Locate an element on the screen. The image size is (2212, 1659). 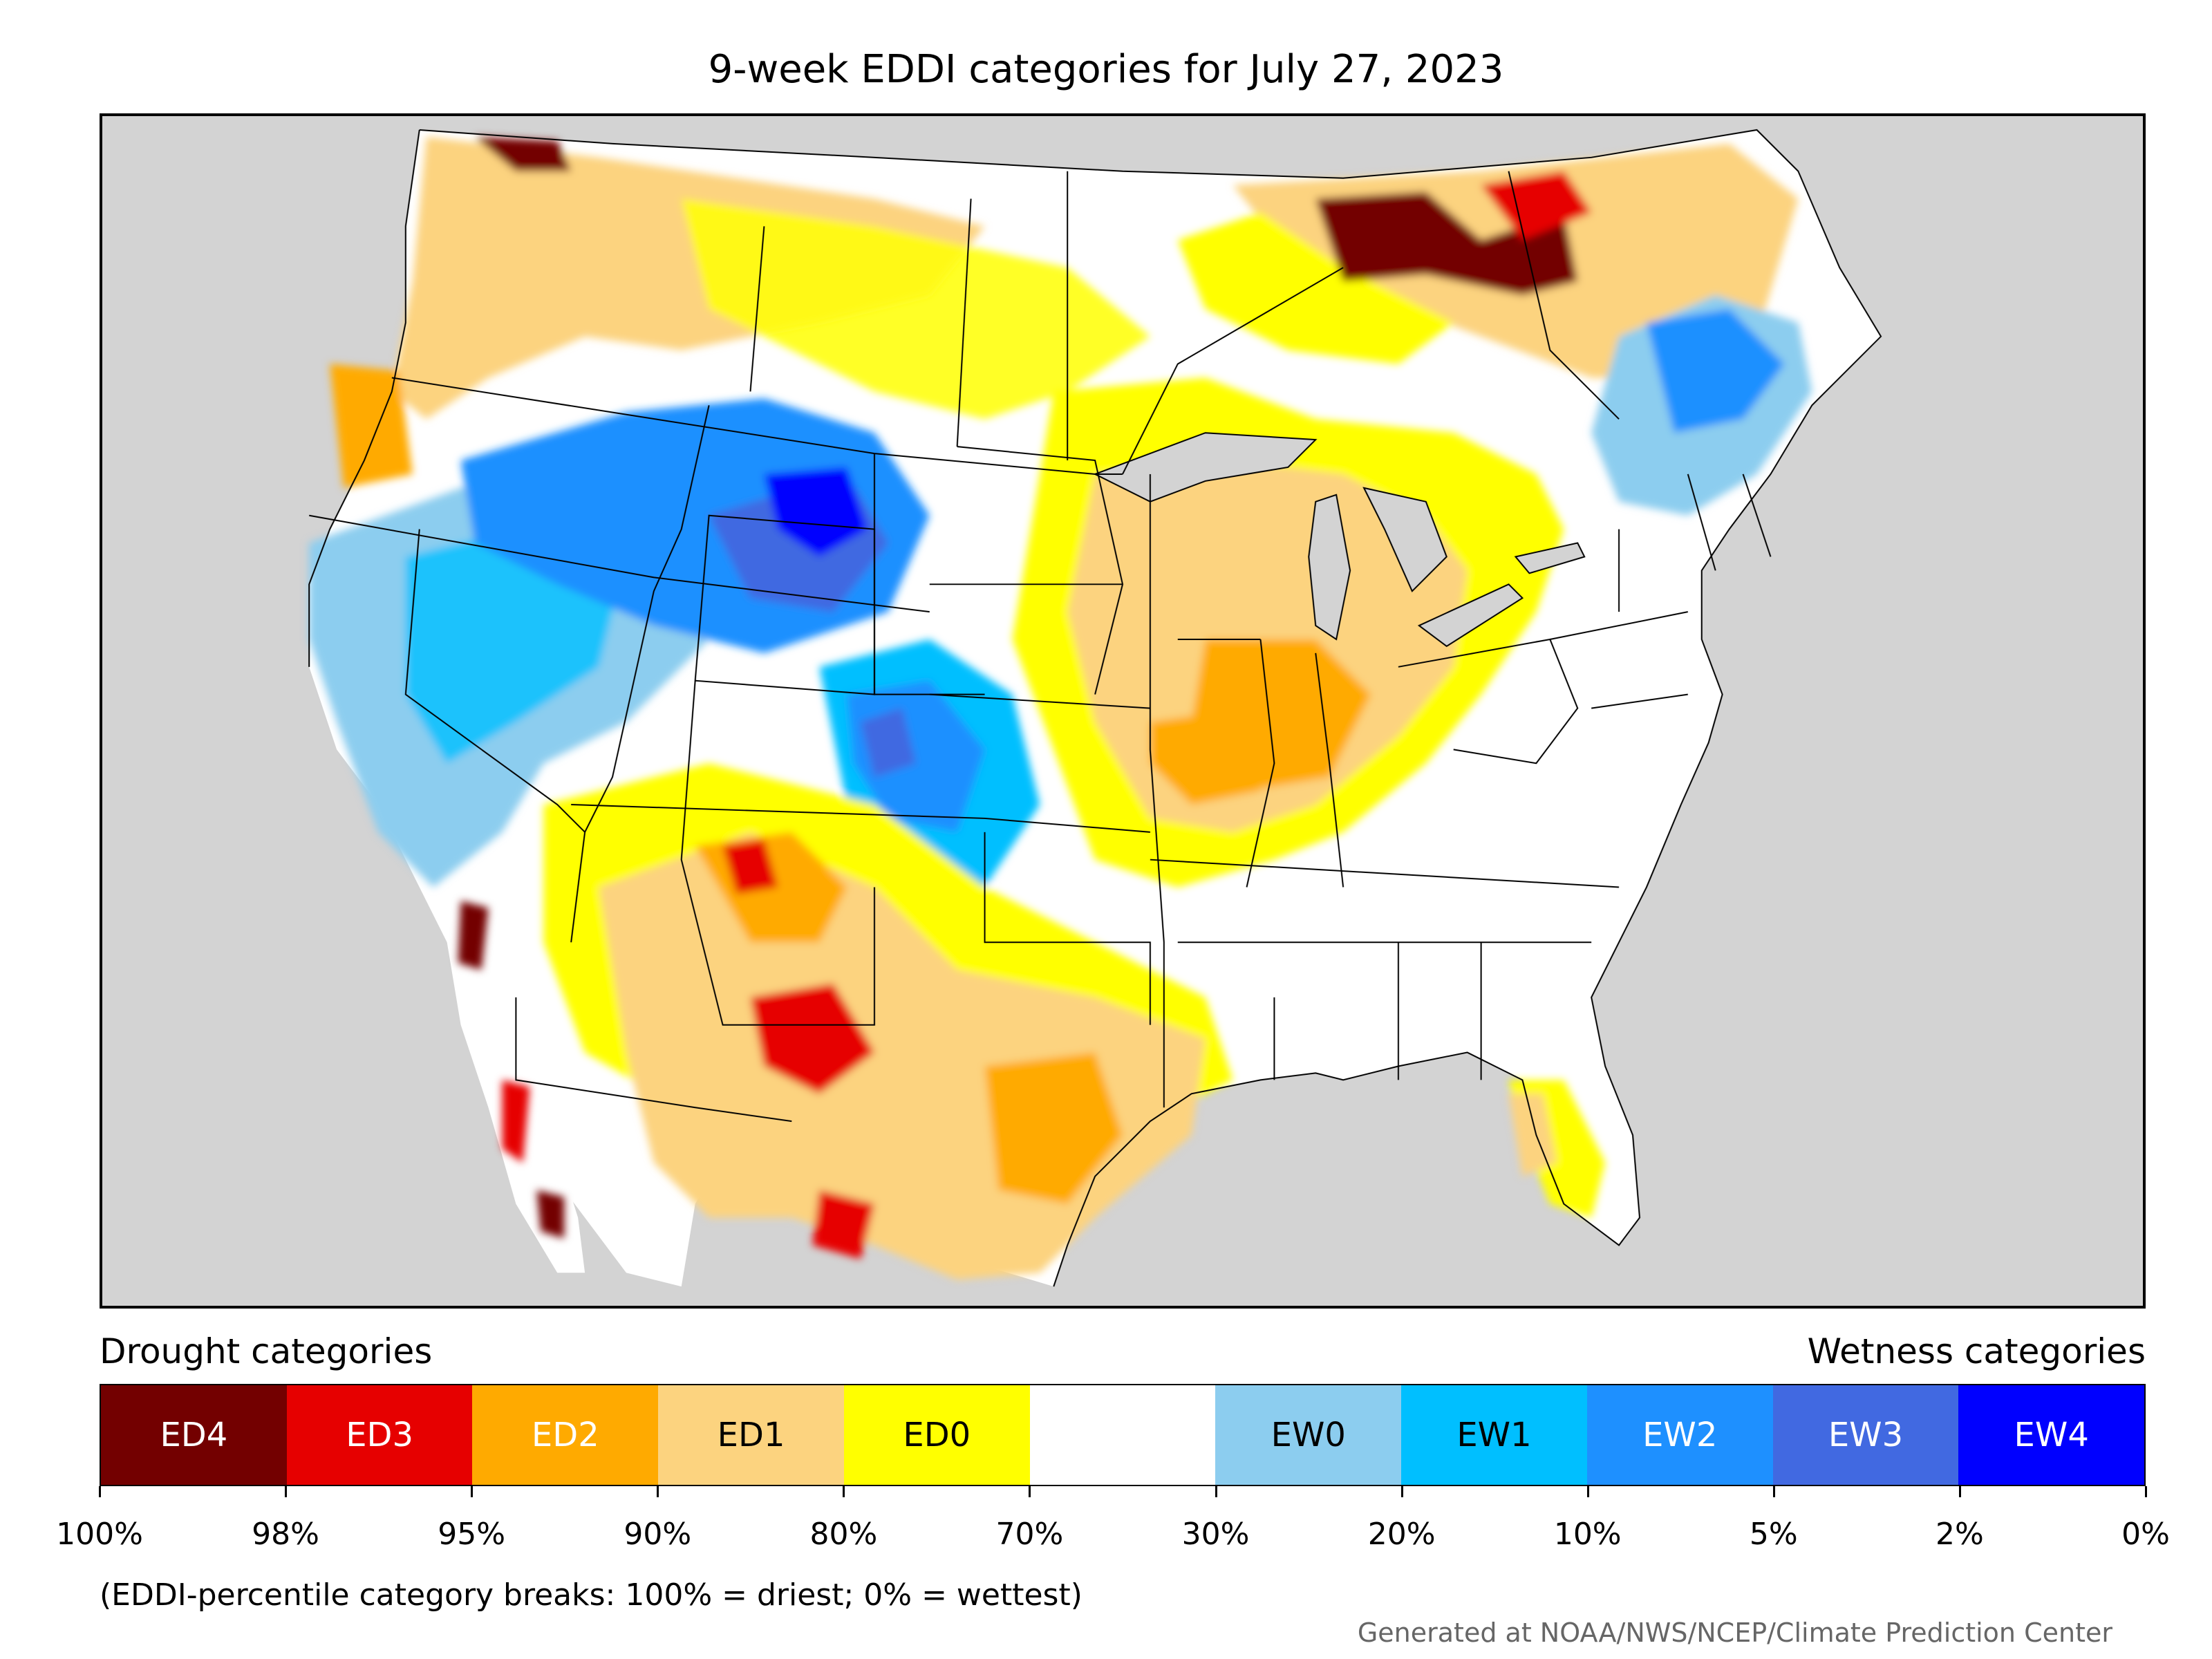
lake-michigan is located at coordinates (1330, 567).